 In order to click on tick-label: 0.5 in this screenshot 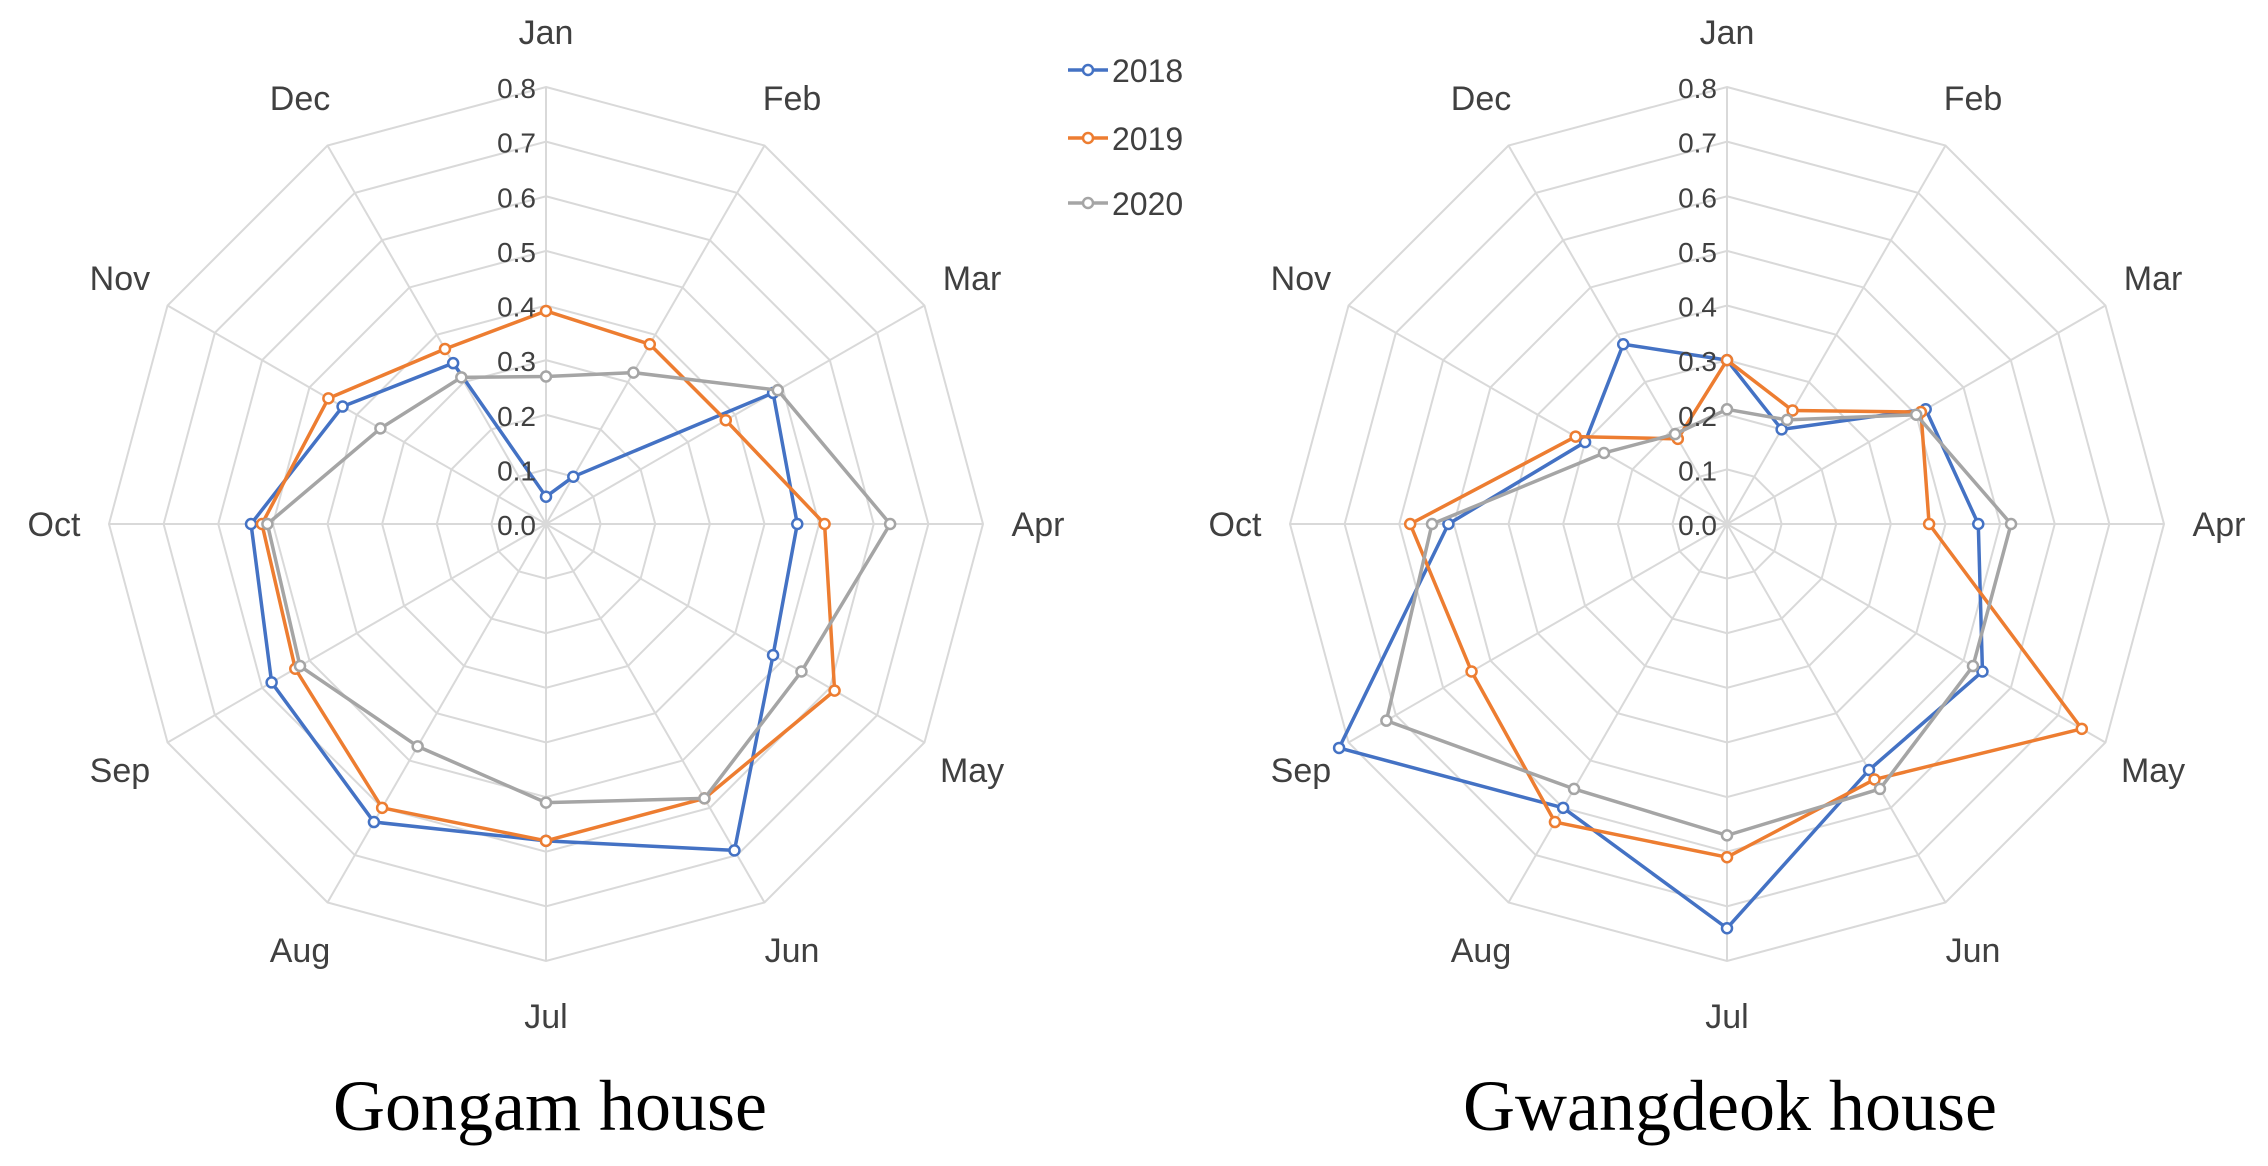, I will do `click(516, 252)`.